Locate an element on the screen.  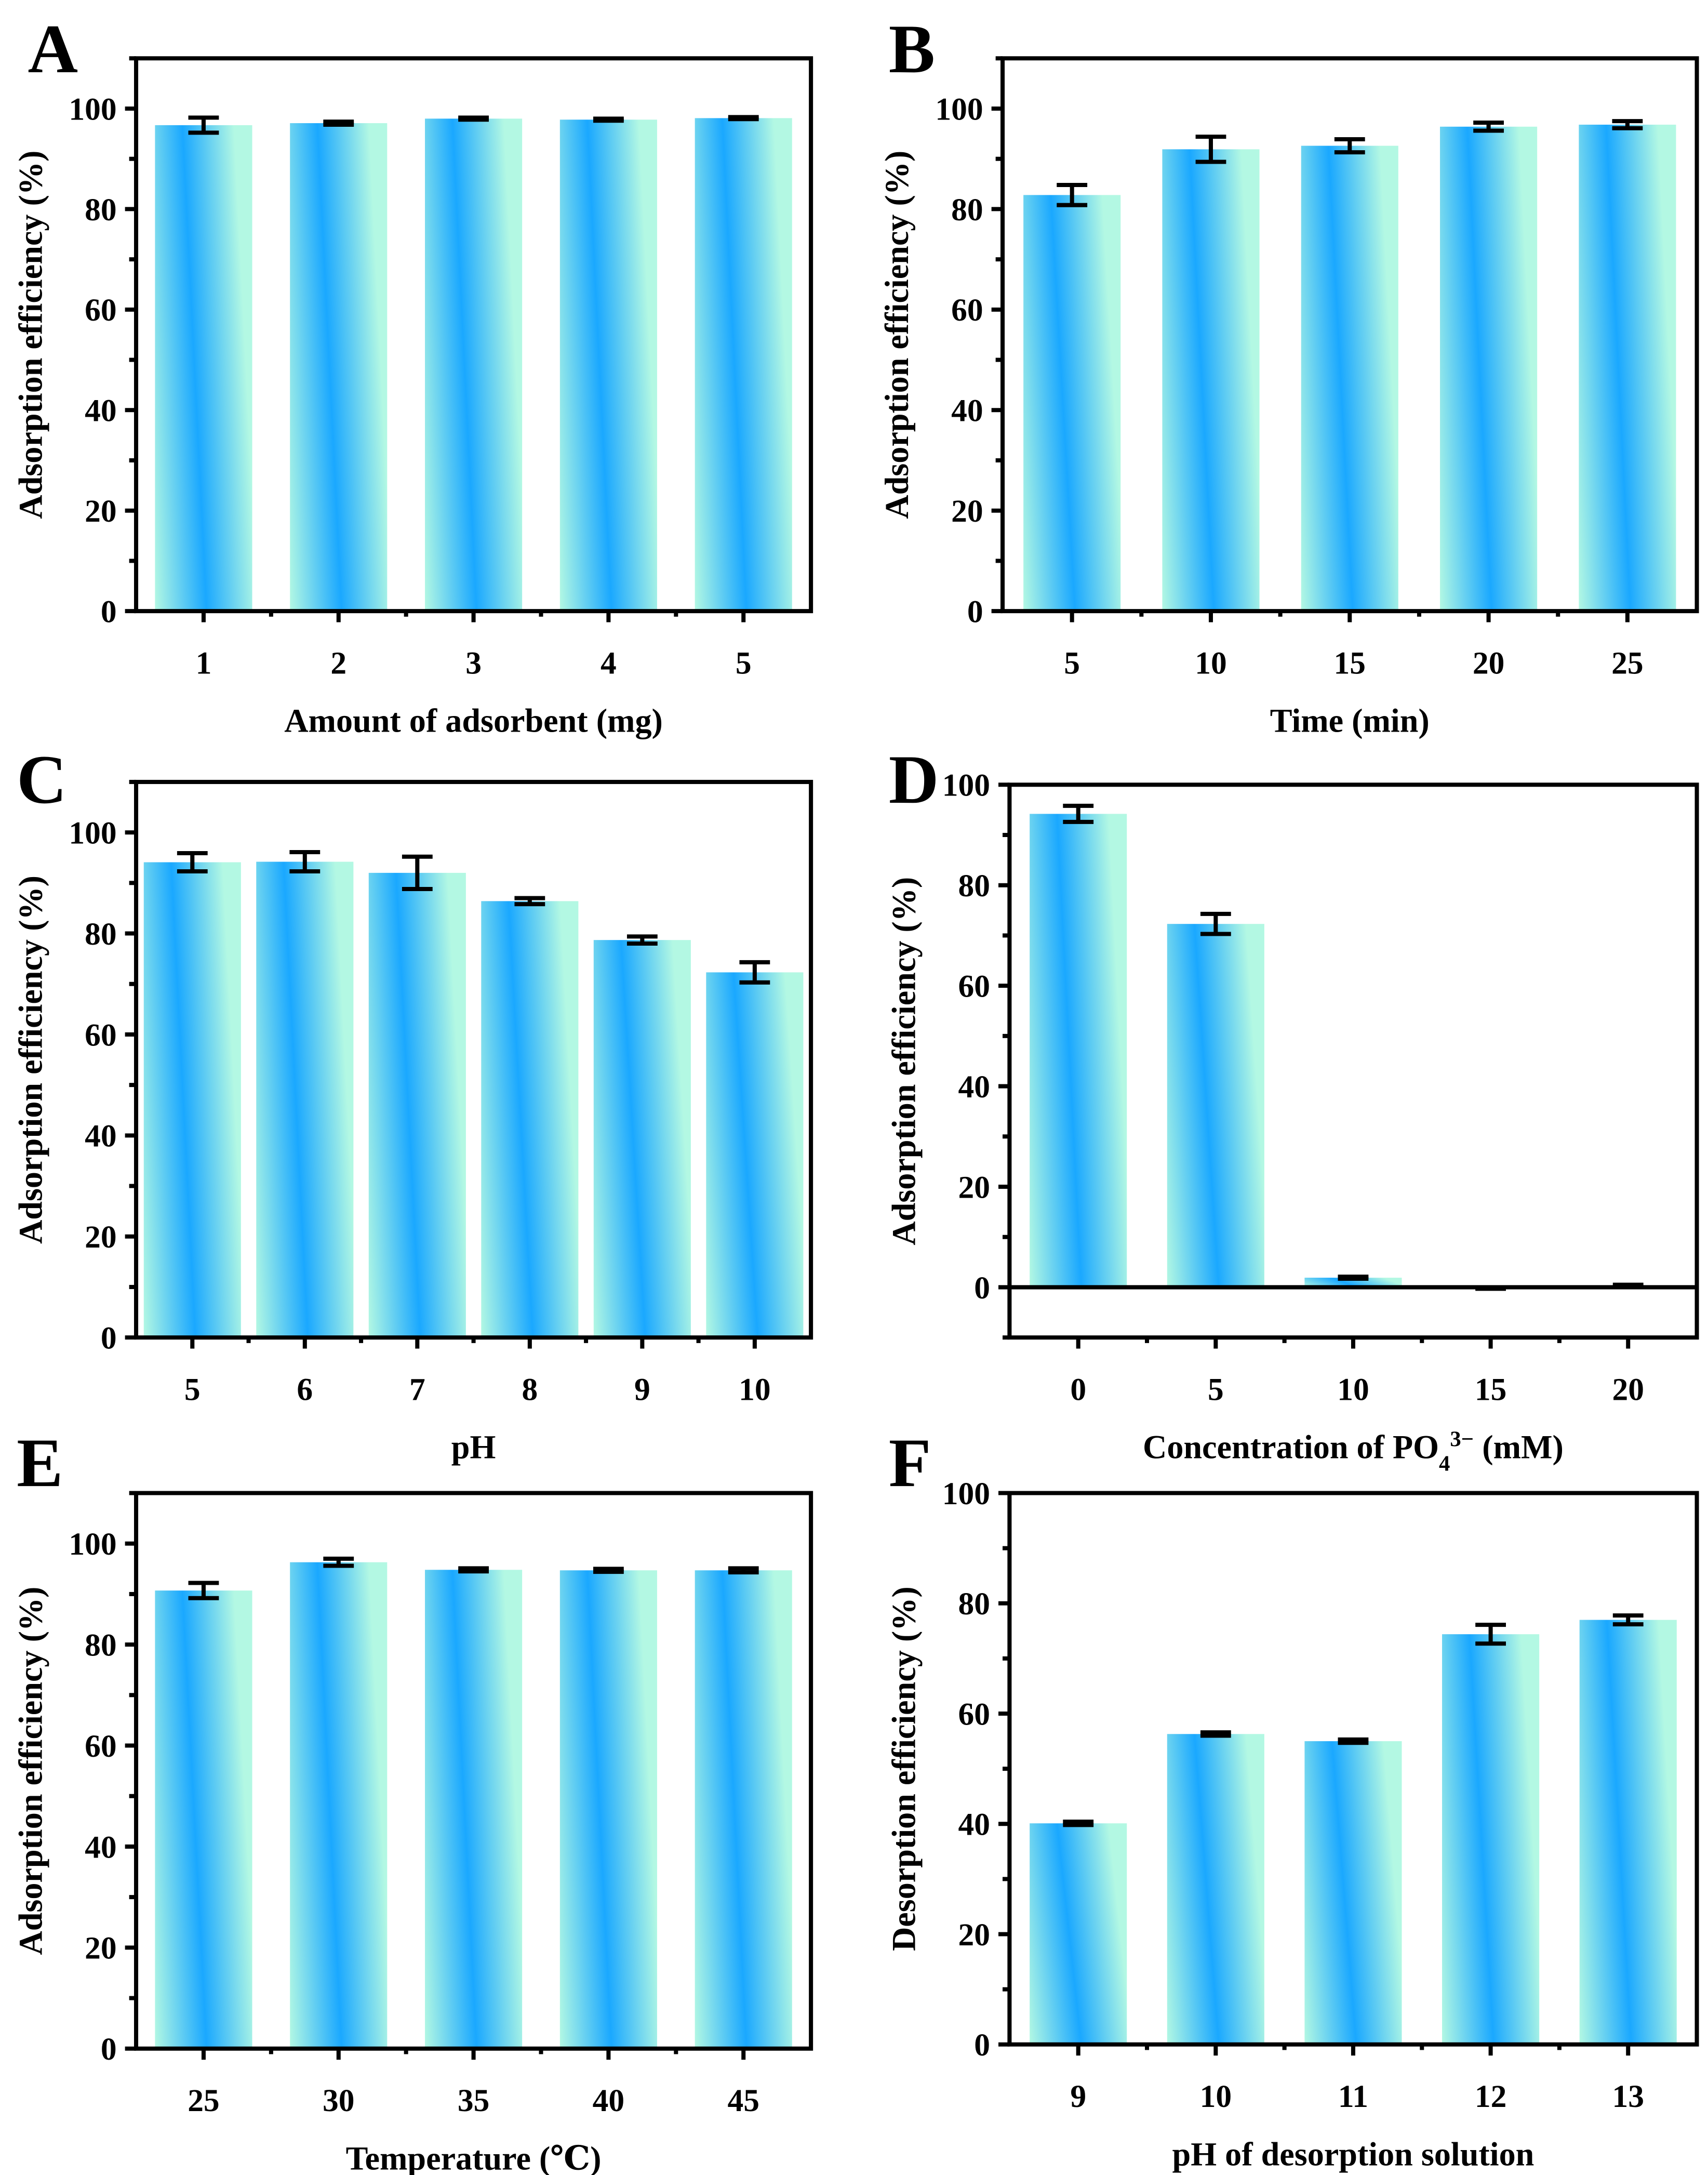
x-tick-label: 3 is located at coordinates (473, 663).